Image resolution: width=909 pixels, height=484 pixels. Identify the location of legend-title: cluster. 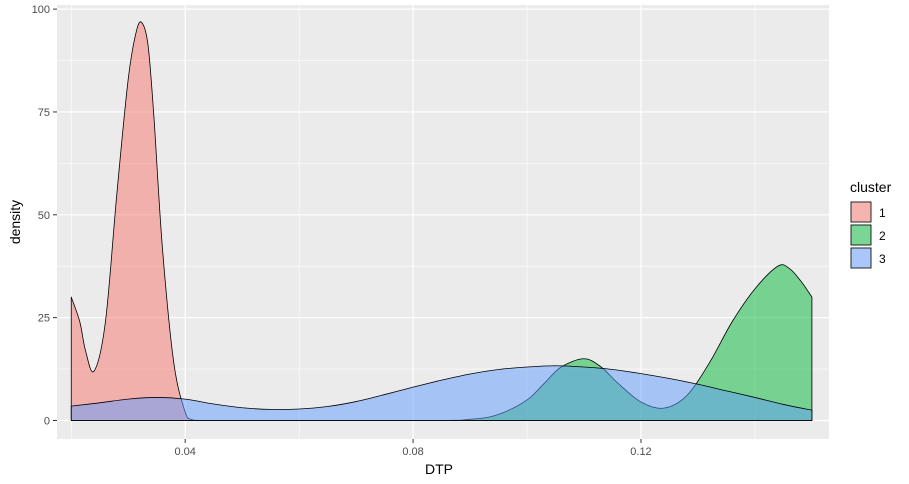
(871, 187).